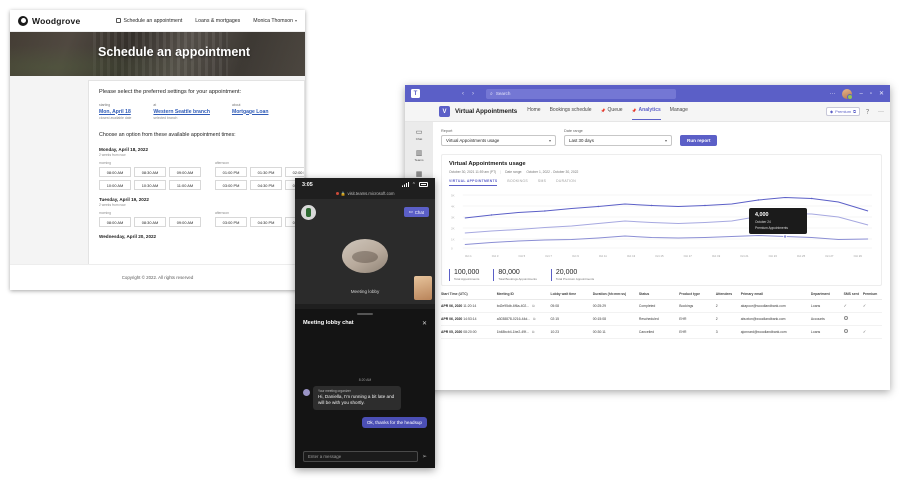 This screenshot has width=900, height=485. Describe the element at coordinates (185, 185) in the screenshot. I see `time-slot: 11:00 AM` at that location.